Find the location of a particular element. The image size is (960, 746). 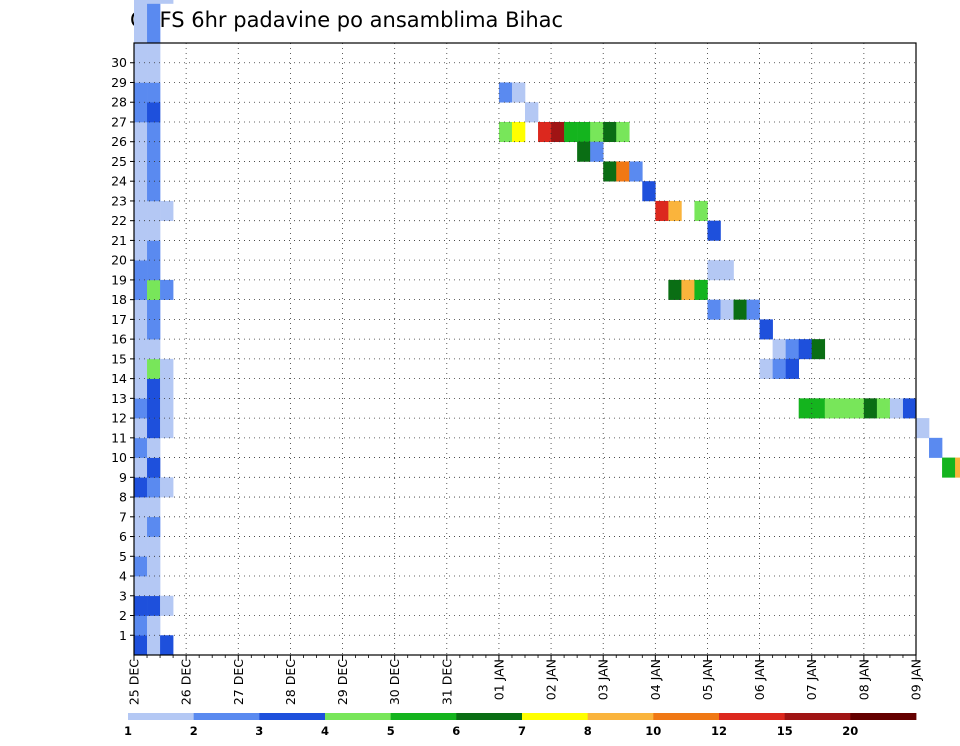

y-tick-label: 3 is located at coordinates (123, 595).